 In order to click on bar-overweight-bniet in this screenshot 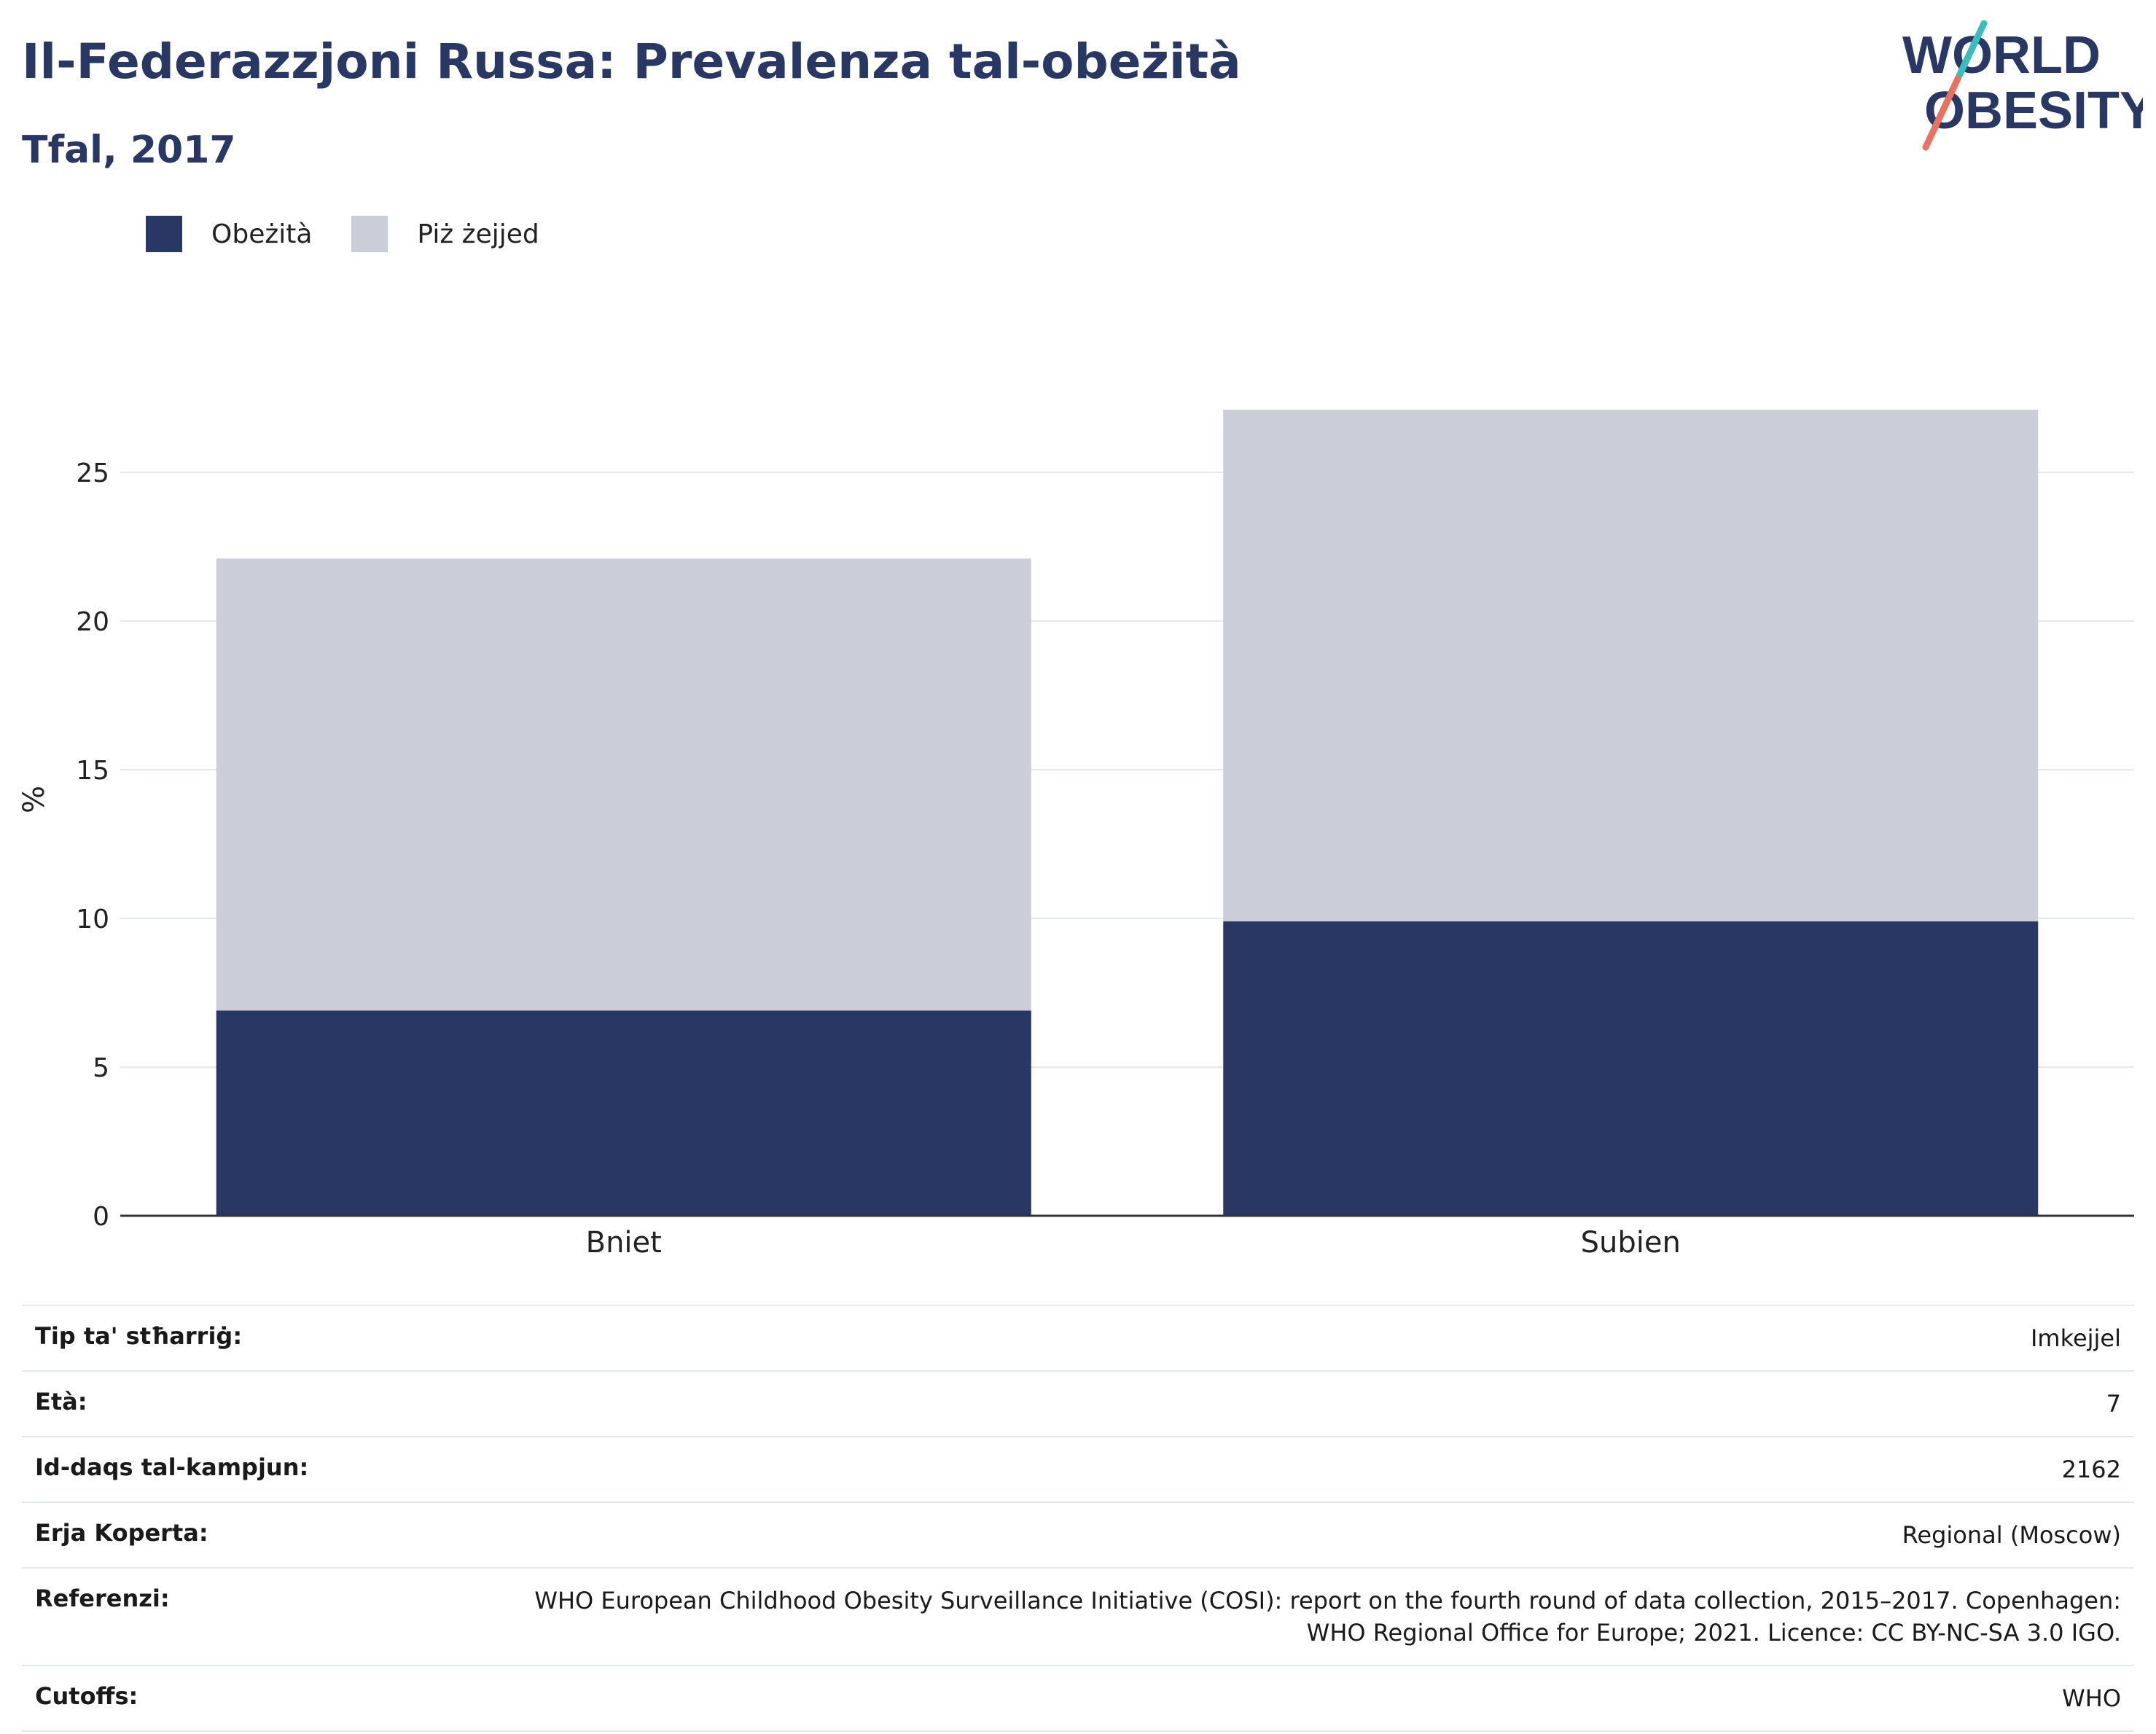, I will do `click(623, 784)`.